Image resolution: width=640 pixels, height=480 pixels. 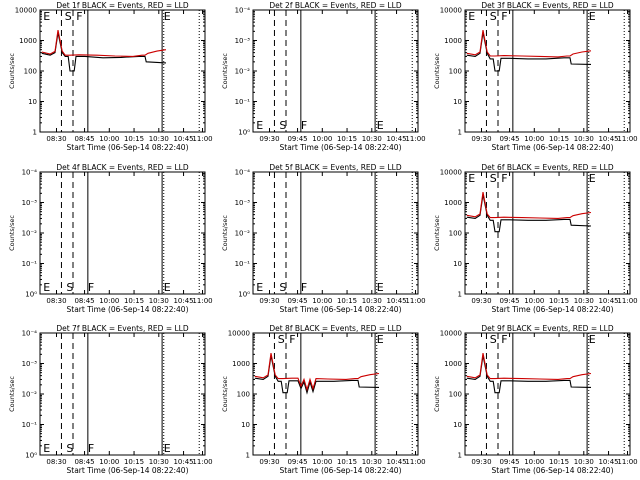 I want to click on panel-title: Det 2f BLACK = Events, RED = LLD, so click(x=335, y=5).